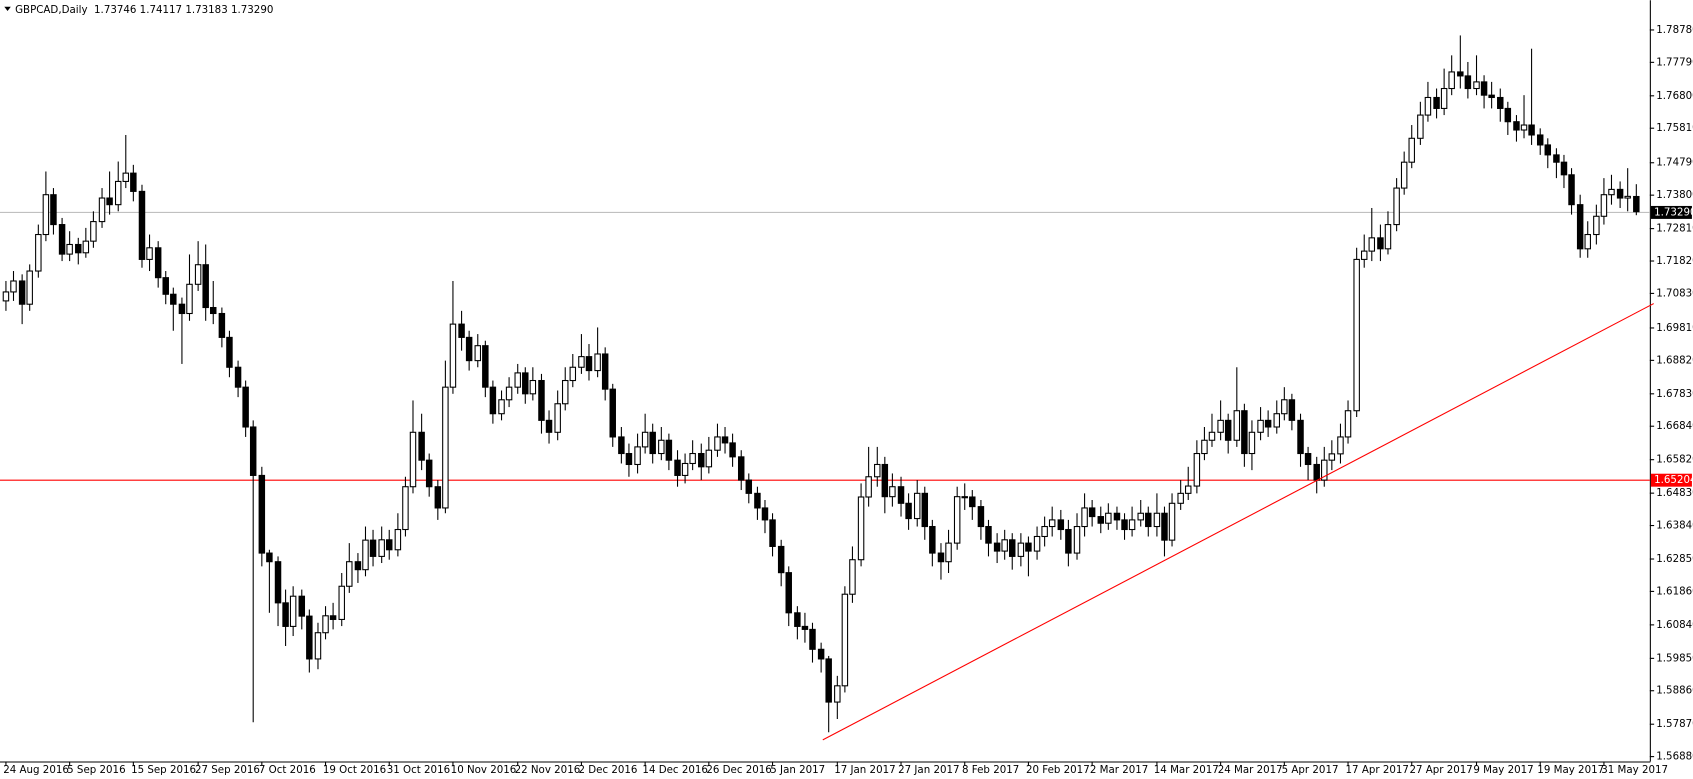 This screenshot has height=779, width=1693. I want to click on x-tick-label: 27 Sep 2016, so click(227, 770).